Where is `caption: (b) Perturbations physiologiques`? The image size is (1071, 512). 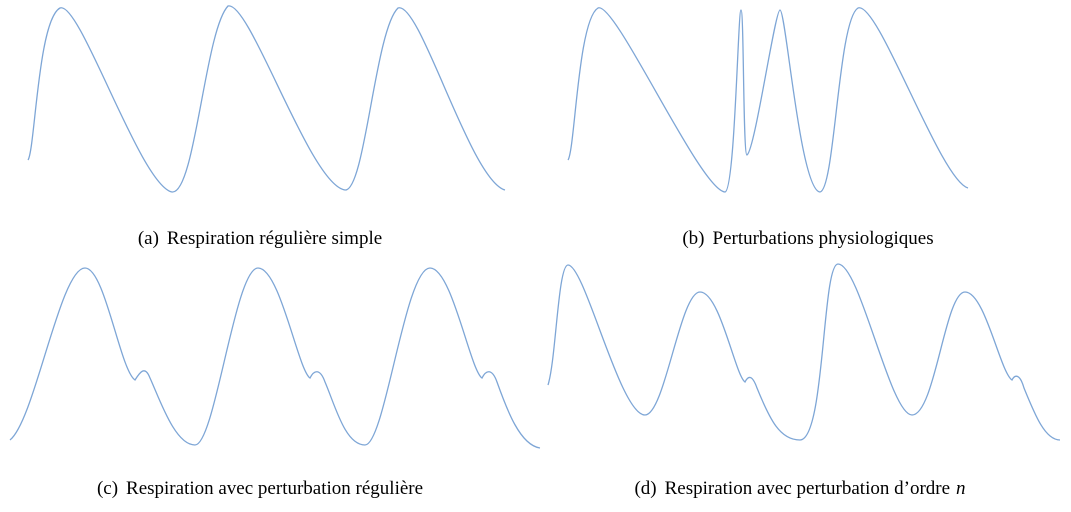 caption: (b) Perturbations physiologiques is located at coordinates (807, 238).